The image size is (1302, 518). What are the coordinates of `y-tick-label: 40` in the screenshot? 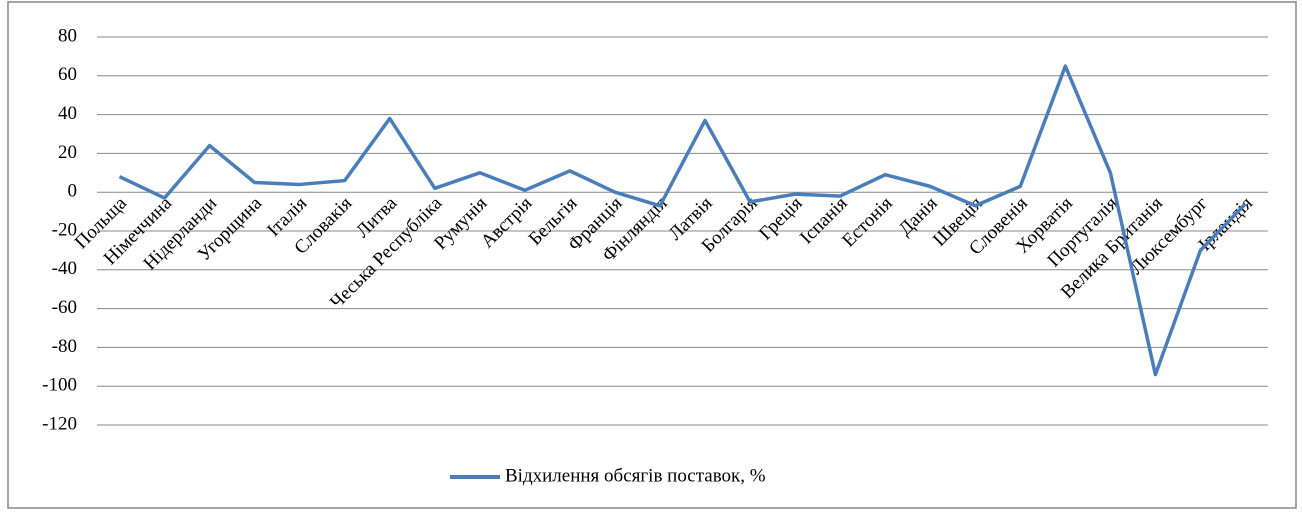 It's located at (67, 113).